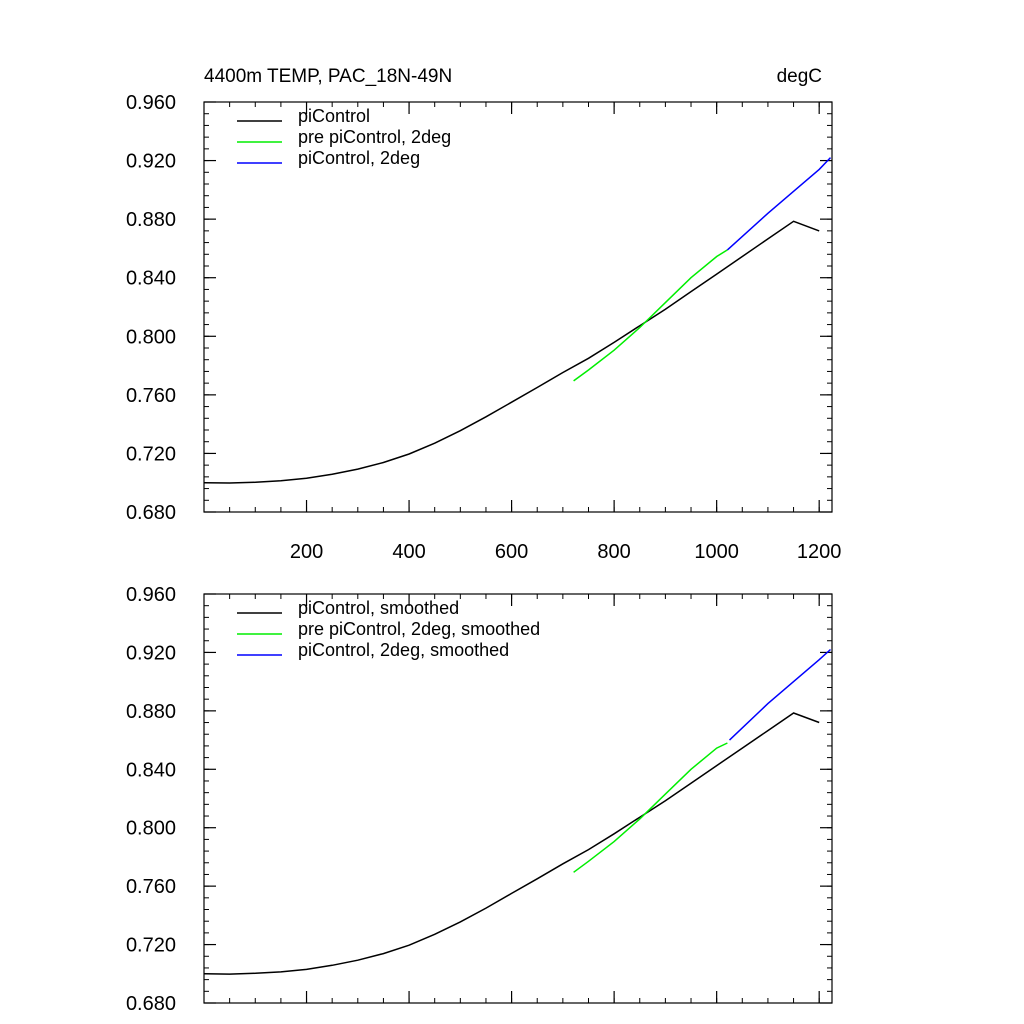 The height and width of the screenshot is (1024, 1024). Describe the element at coordinates (328, 76) in the screenshot. I see `chart-title: 4400m TEMP, PAC_18N-49N` at that location.